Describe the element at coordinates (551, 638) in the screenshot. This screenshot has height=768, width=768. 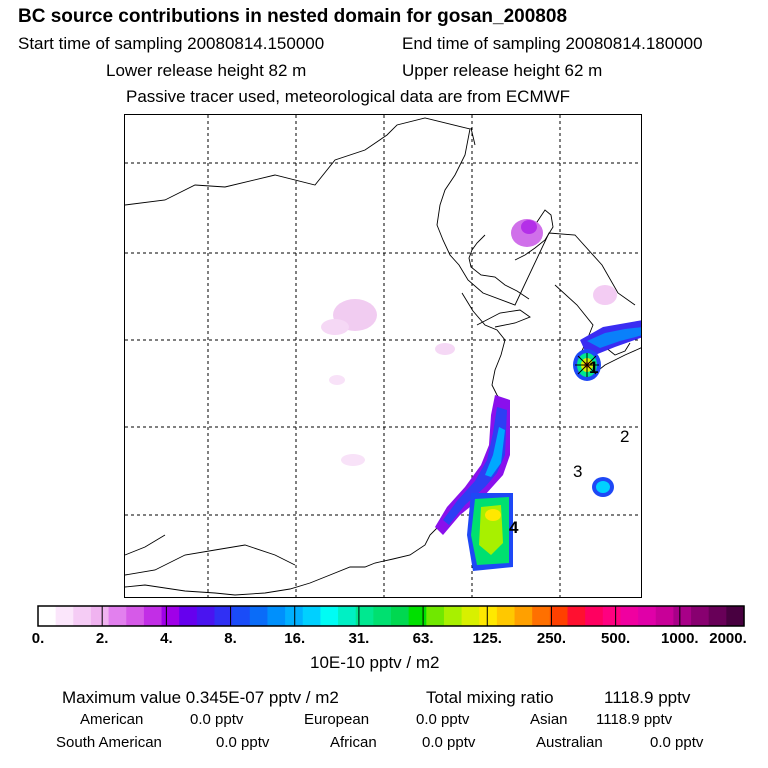
I see `colorbar-tick-label: 250.` at that location.